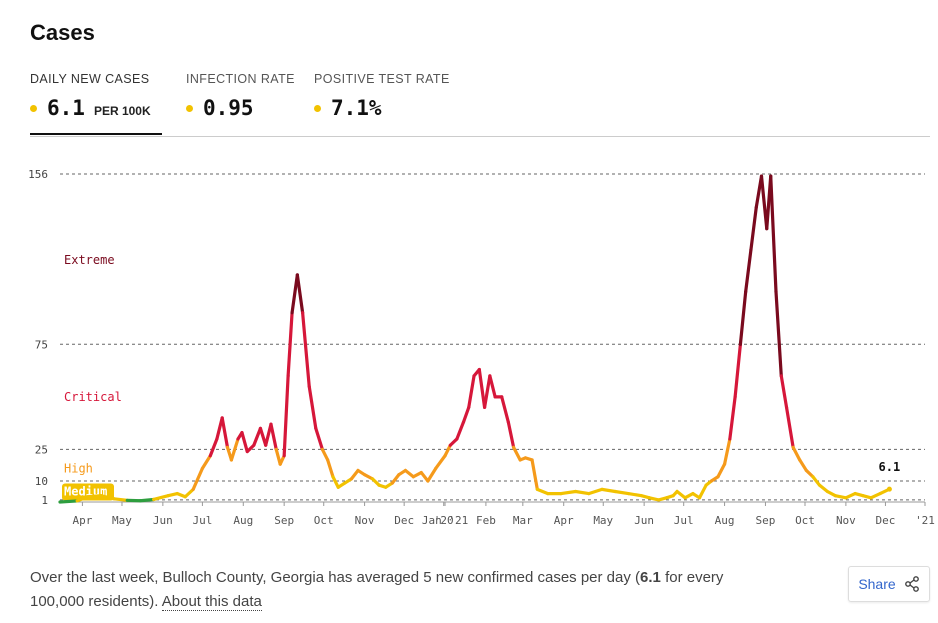  What do you see at coordinates (96, 103) in the screenshot?
I see `tab-daily-new-cases: DAILY NEW CASES 6.1 PER 100K` at bounding box center [96, 103].